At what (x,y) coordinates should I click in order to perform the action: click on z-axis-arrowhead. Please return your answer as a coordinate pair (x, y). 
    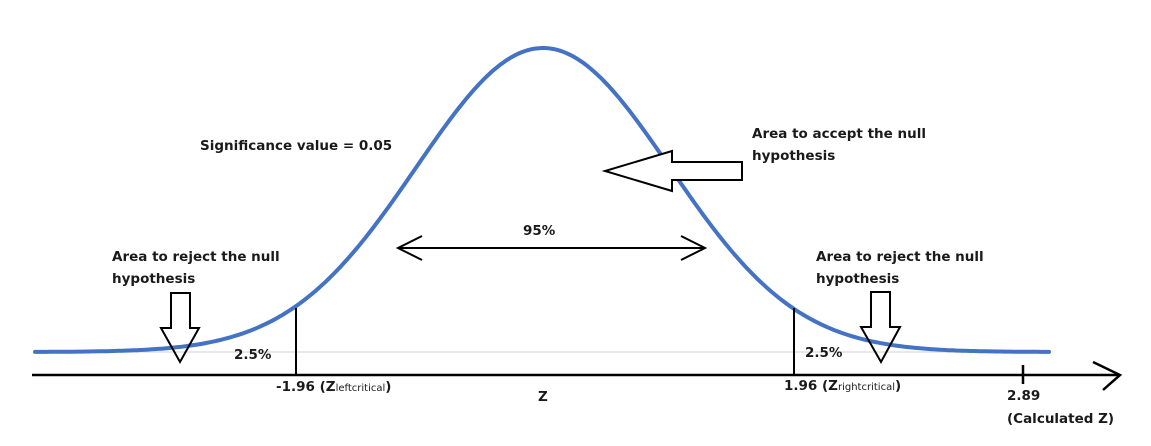
    Looking at the image, I should click on (1107, 375).